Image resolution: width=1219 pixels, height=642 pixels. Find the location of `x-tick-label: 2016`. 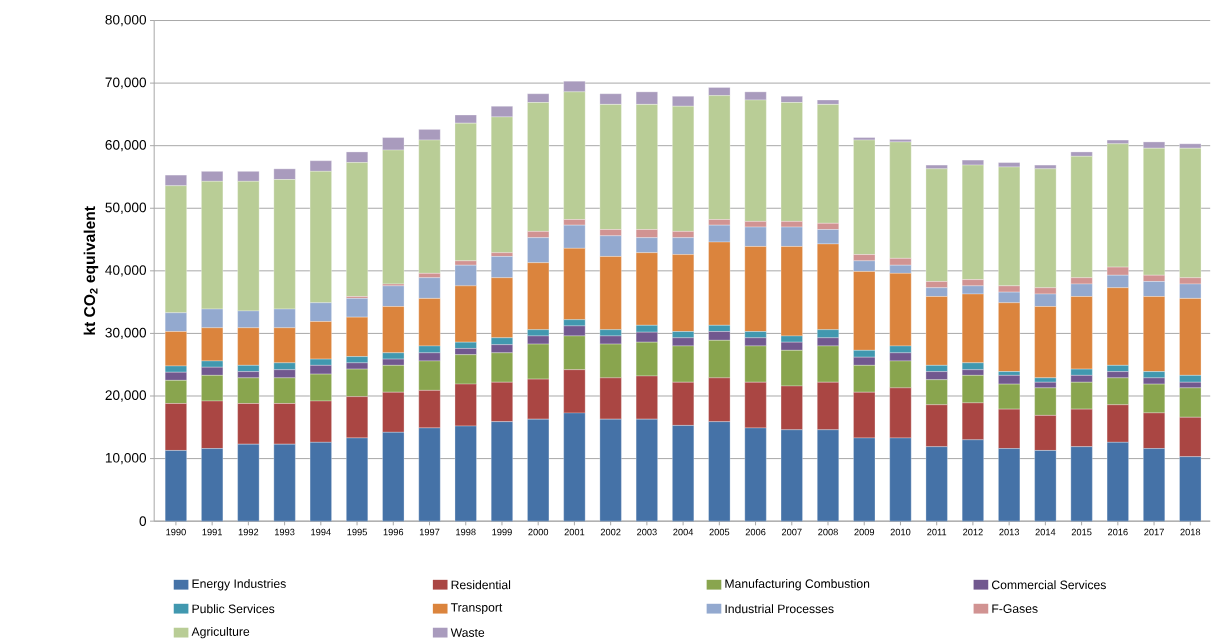

x-tick-label: 2016 is located at coordinates (1117, 532).